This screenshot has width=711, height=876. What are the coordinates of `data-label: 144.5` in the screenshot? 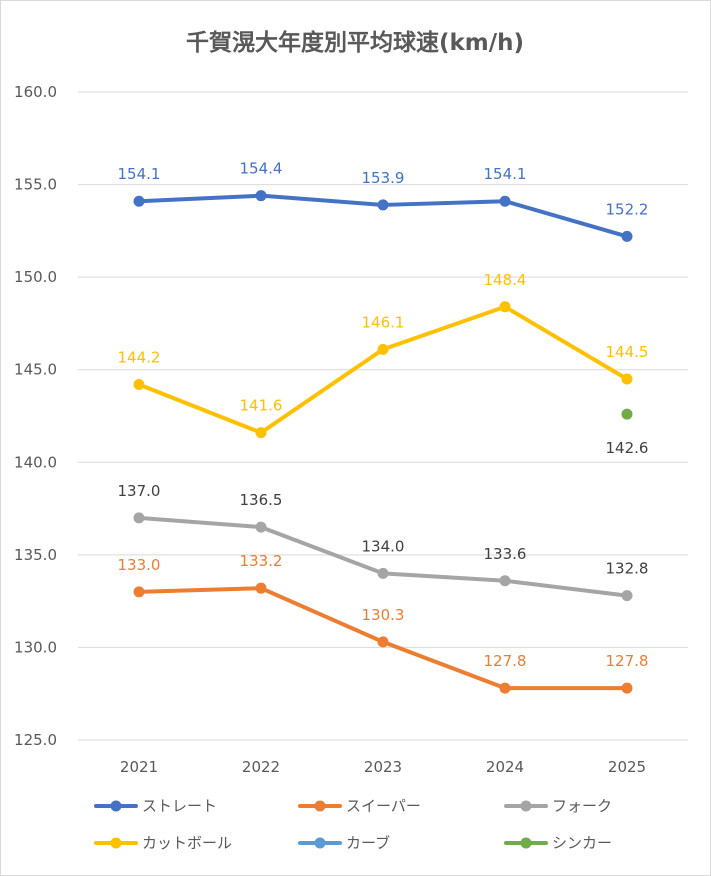 It's located at (627, 352).